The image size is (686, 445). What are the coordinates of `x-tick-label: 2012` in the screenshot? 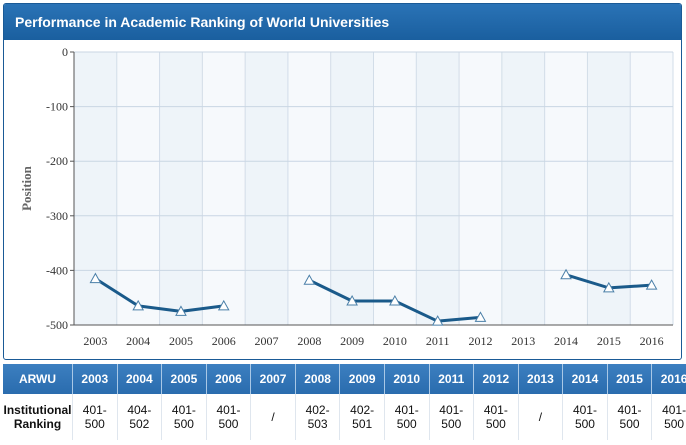 It's located at (480, 341).